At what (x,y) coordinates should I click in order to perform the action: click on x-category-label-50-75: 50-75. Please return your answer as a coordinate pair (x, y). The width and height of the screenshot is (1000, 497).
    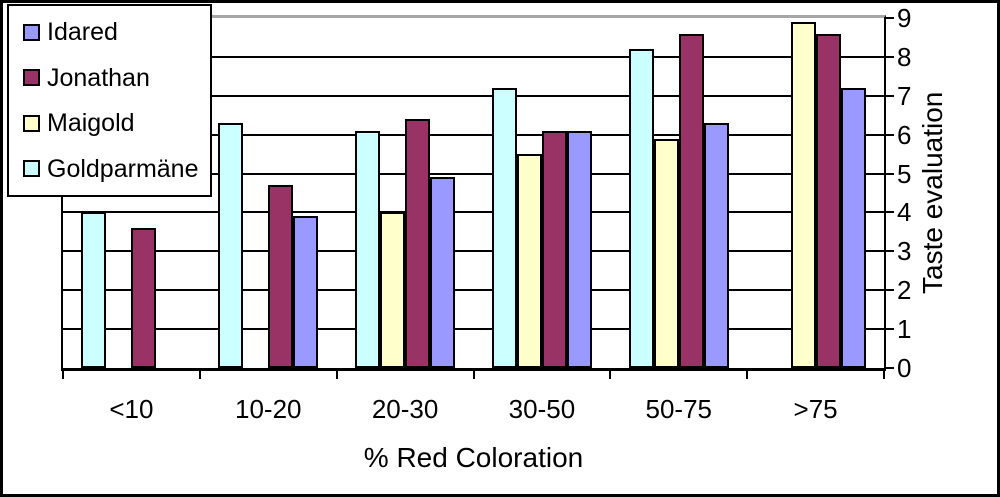
    Looking at the image, I should click on (679, 409).